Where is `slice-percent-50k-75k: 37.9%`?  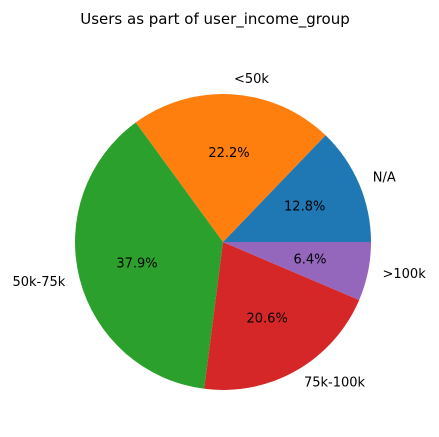
slice-percent-50k-75k: 37.9% is located at coordinates (136, 264).